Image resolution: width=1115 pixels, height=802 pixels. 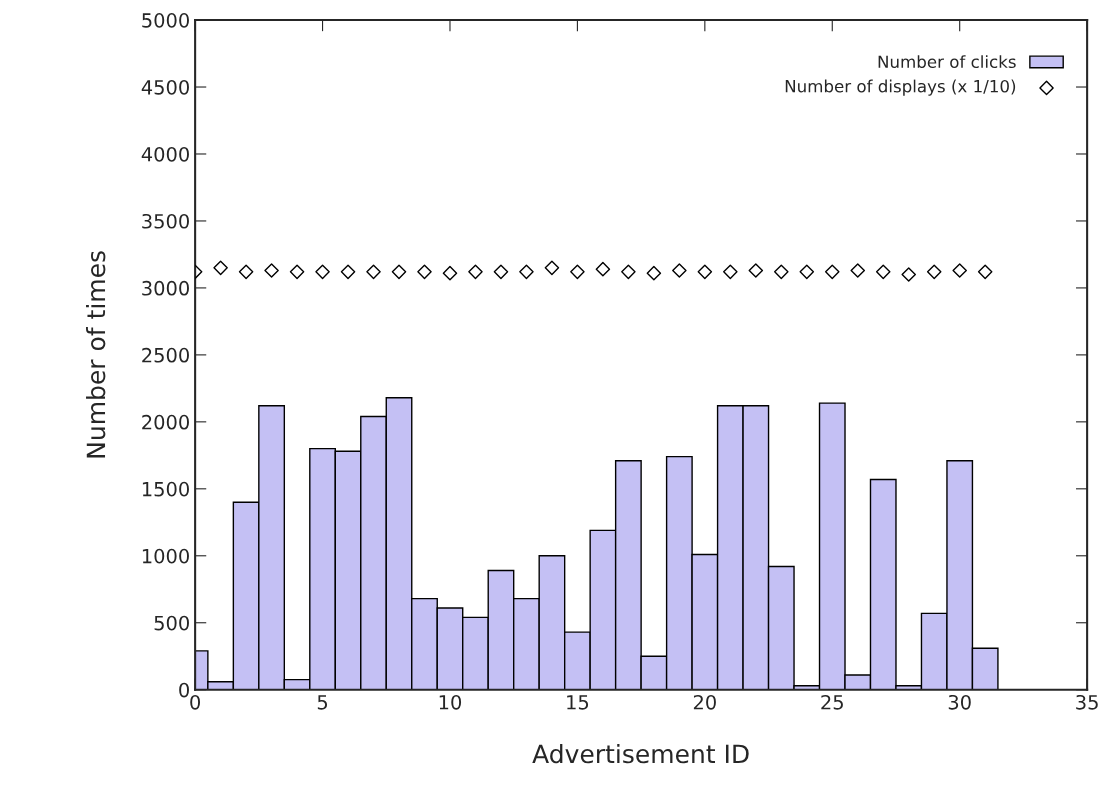 I want to click on y-tick-label: 4000, so click(x=165, y=154).